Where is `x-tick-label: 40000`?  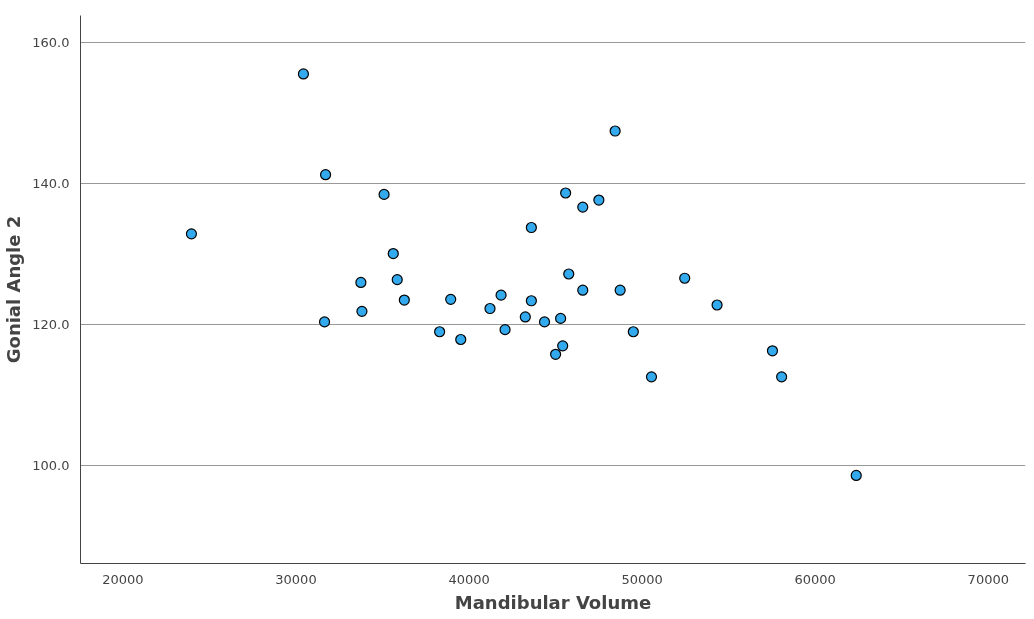
x-tick-label: 40000 is located at coordinates (469, 579).